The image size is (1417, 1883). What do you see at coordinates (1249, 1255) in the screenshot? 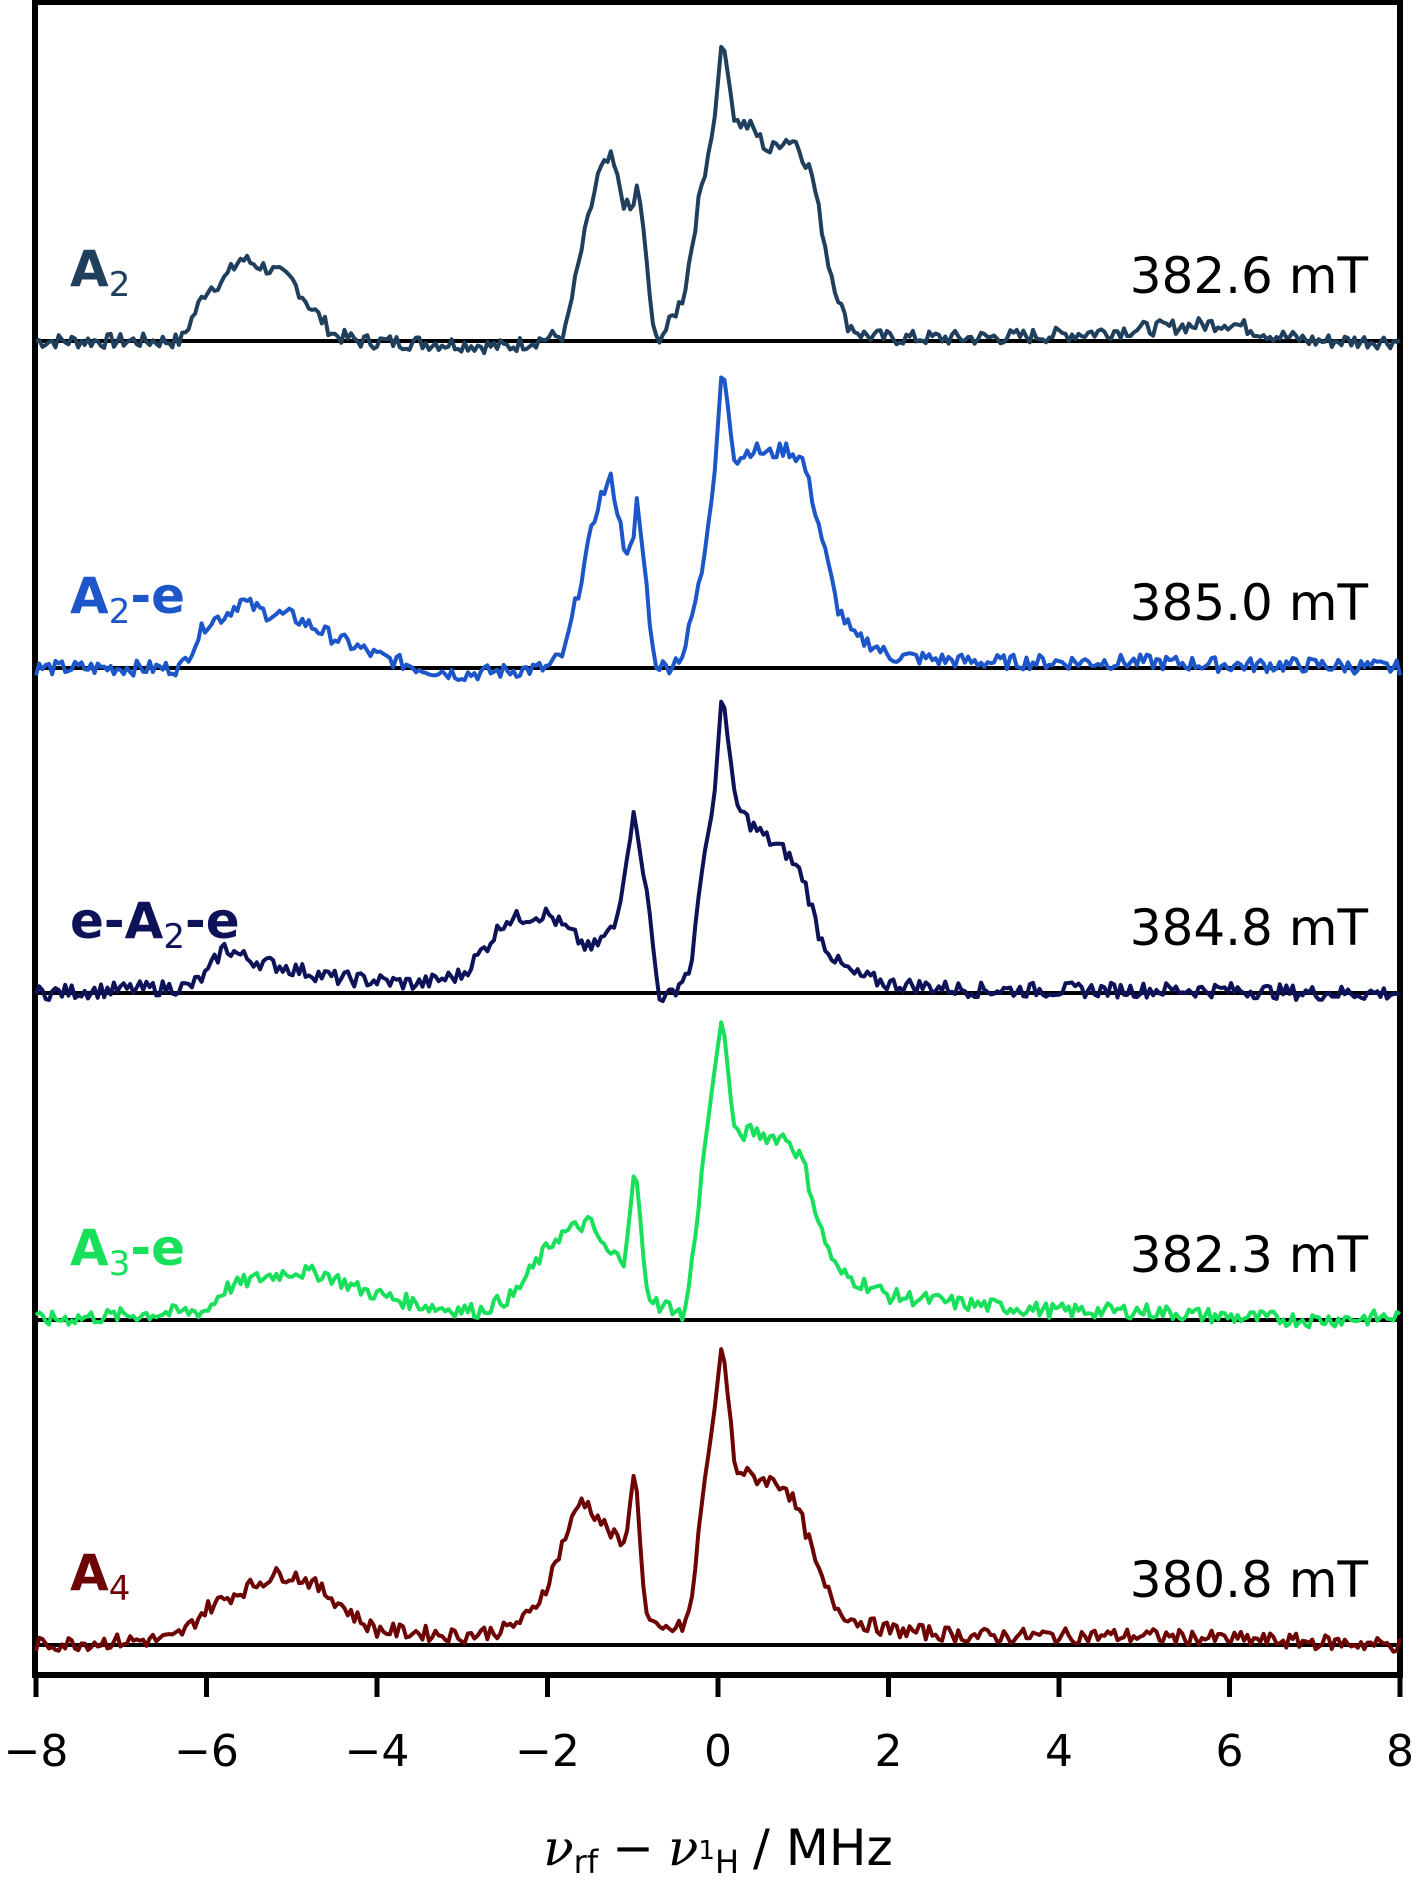
I see `field-label: 382.3 mT` at bounding box center [1249, 1255].